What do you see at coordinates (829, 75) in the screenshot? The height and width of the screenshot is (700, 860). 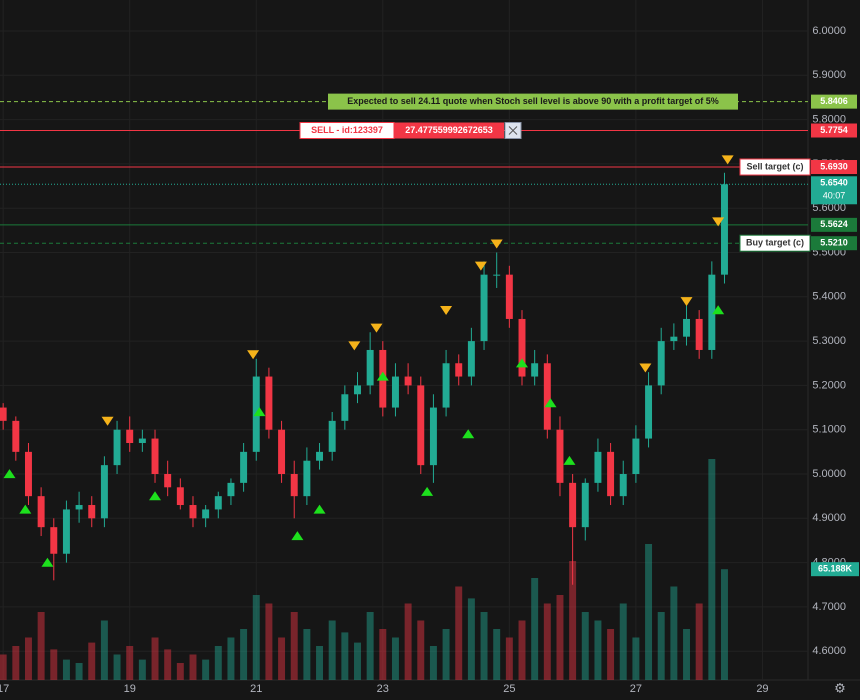 I see `y-tick-label: 5.9000` at bounding box center [829, 75].